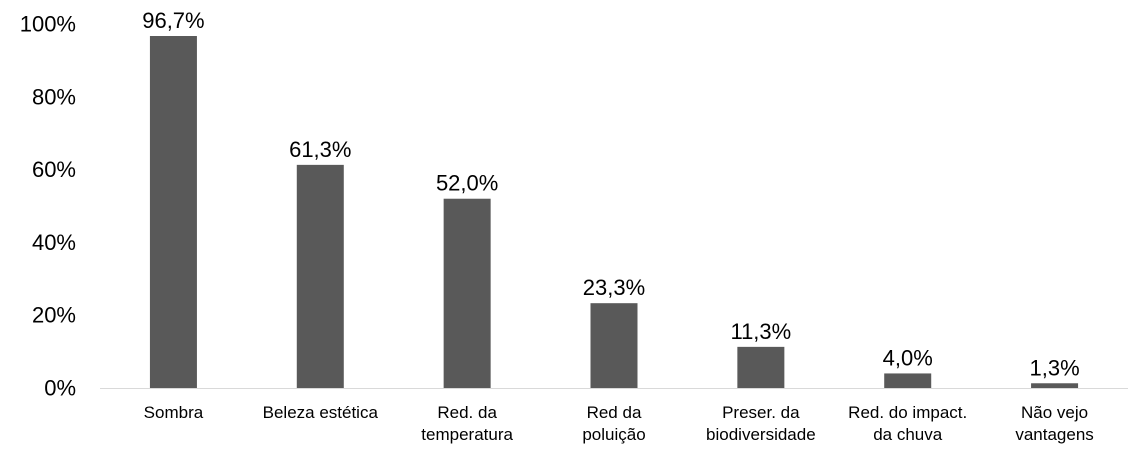 The width and height of the screenshot is (1145, 455). What do you see at coordinates (48, 206) in the screenshot?
I see `y-axis-ticks: 0% 20% 40% 60% 80% 100%` at bounding box center [48, 206].